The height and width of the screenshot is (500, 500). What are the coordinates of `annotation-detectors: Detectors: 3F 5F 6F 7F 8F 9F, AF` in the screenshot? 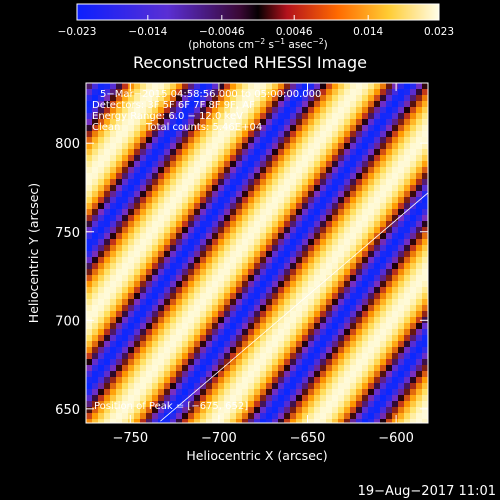 It's located at (173, 105).